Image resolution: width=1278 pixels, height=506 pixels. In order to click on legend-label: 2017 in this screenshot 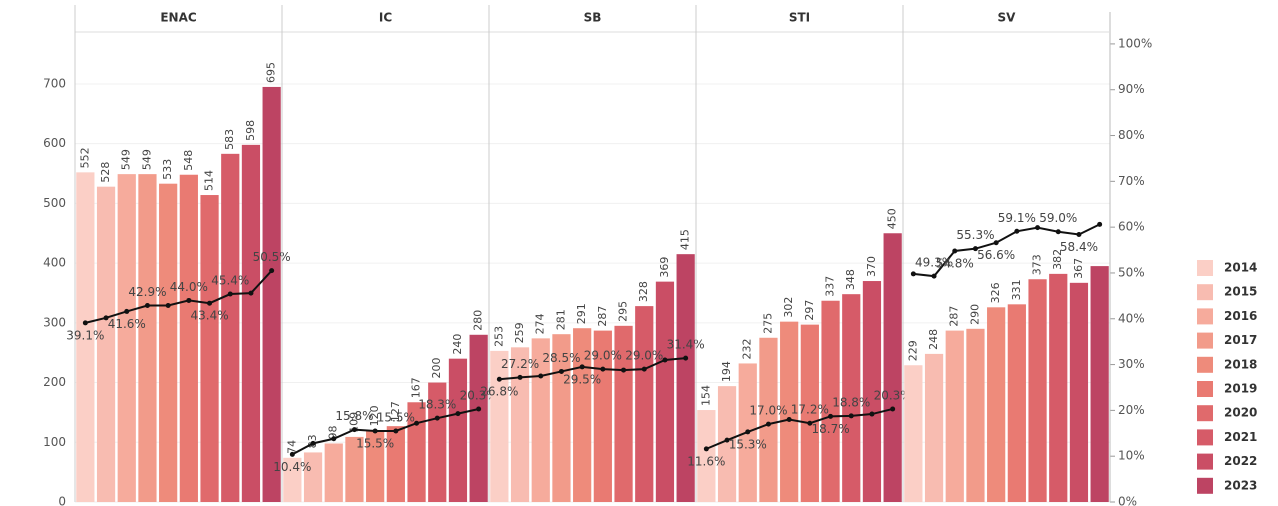, I will do `click(1240, 340)`.